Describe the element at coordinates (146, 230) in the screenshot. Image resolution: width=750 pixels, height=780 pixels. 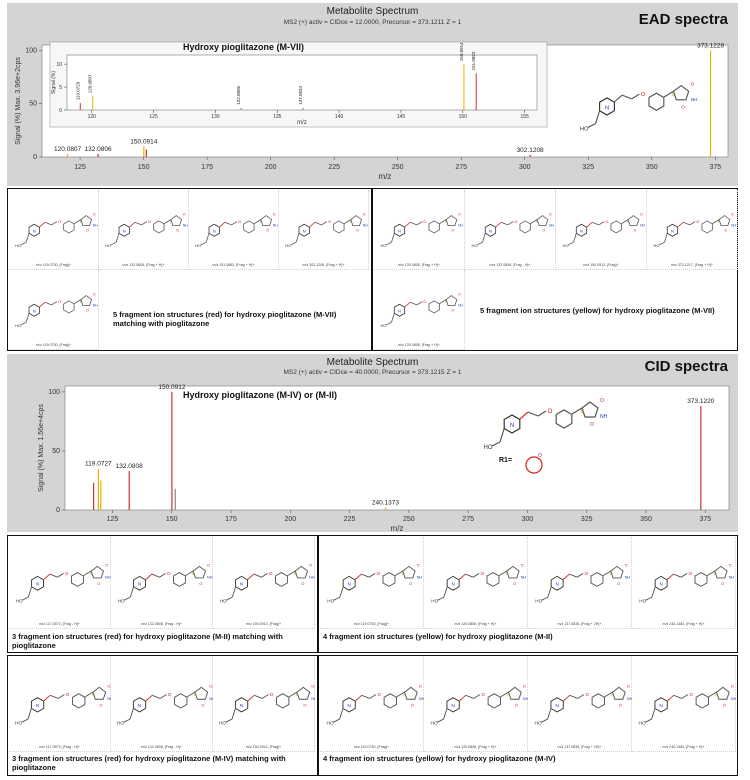
I see `ead-red-structure: HO O S O NH O N` at that location.